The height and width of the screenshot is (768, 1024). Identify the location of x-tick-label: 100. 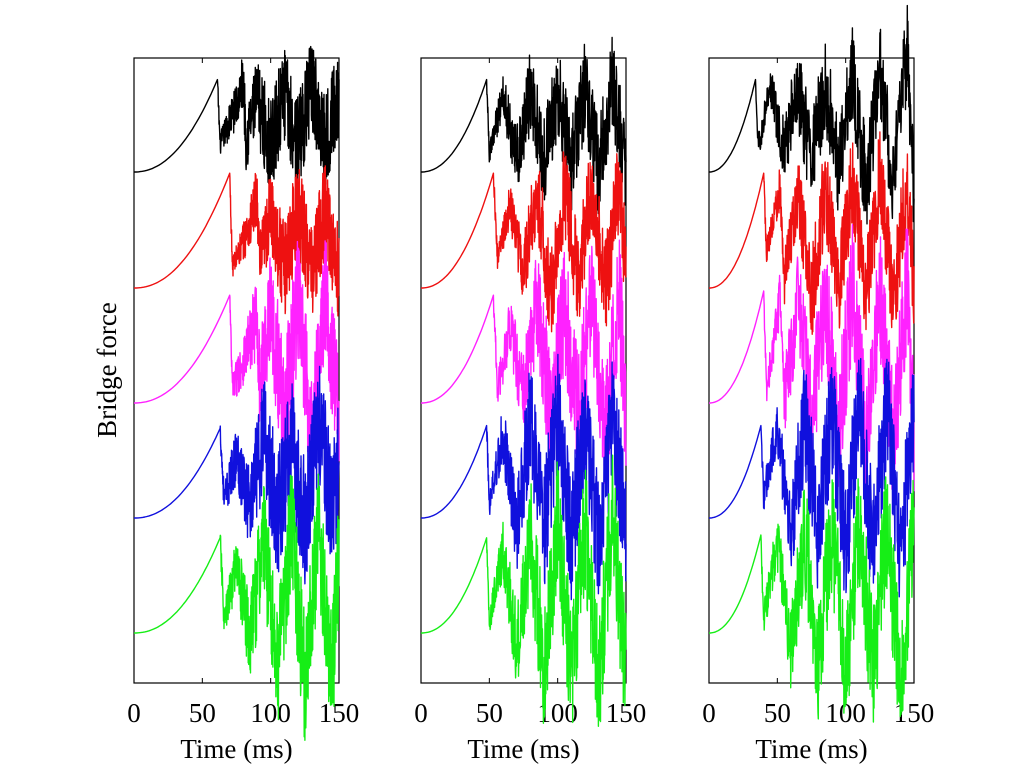
(270, 713).